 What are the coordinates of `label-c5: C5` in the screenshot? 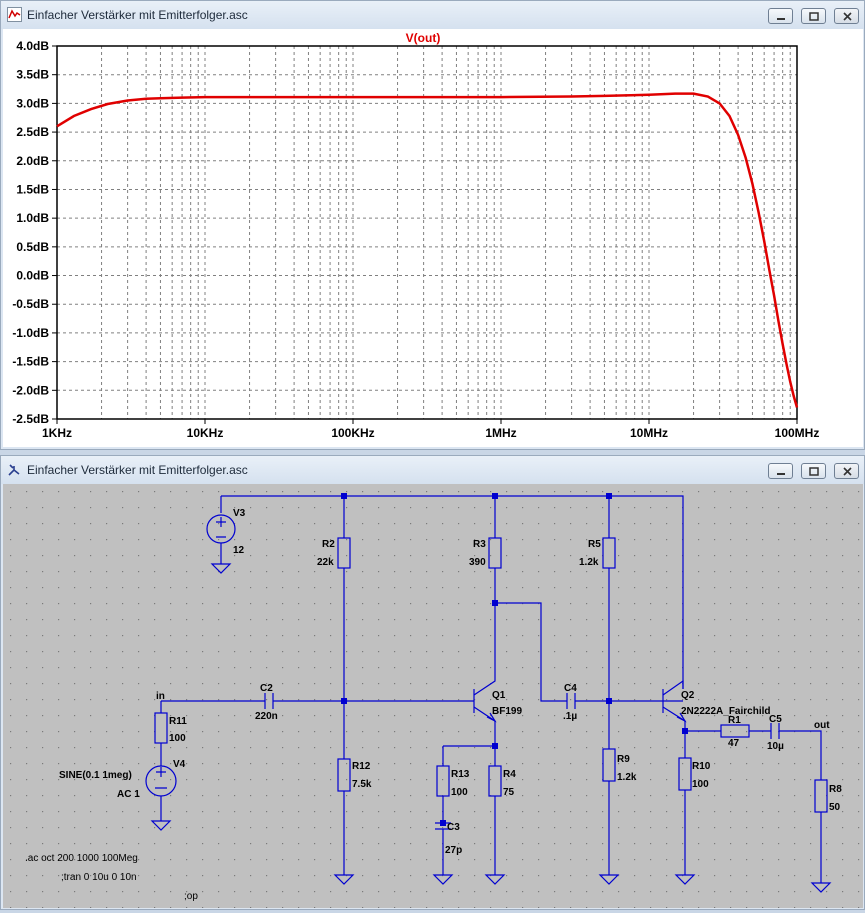 It's located at (775, 719).